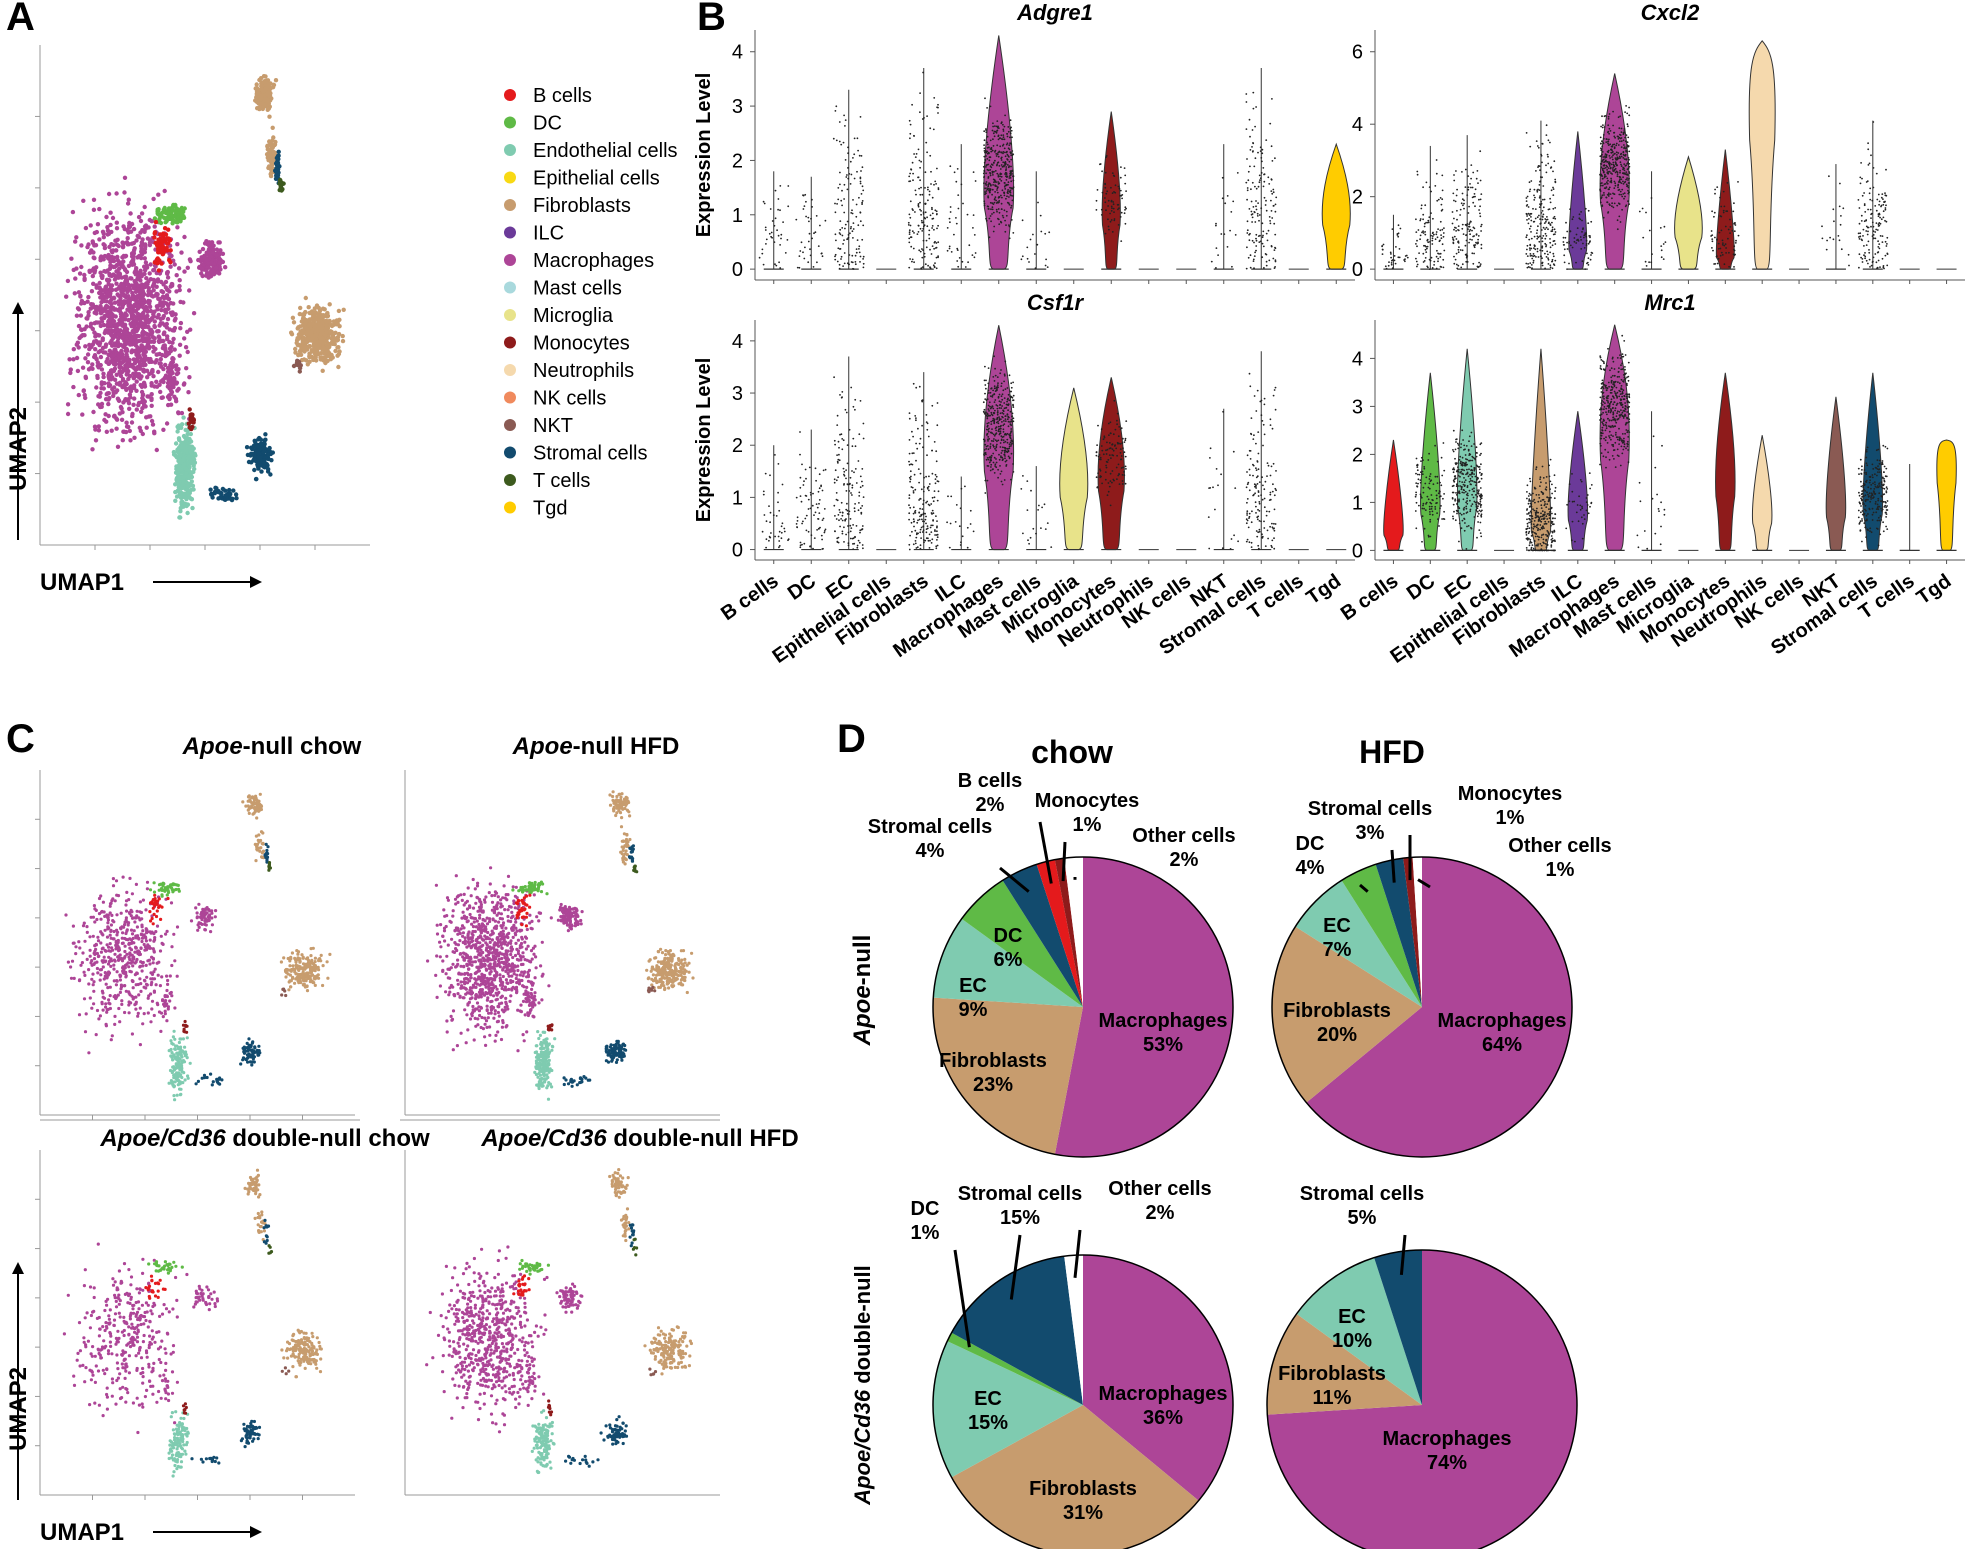  What do you see at coordinates (223, 494) in the screenshot?
I see `cluster-stromal-cells` at bounding box center [223, 494].